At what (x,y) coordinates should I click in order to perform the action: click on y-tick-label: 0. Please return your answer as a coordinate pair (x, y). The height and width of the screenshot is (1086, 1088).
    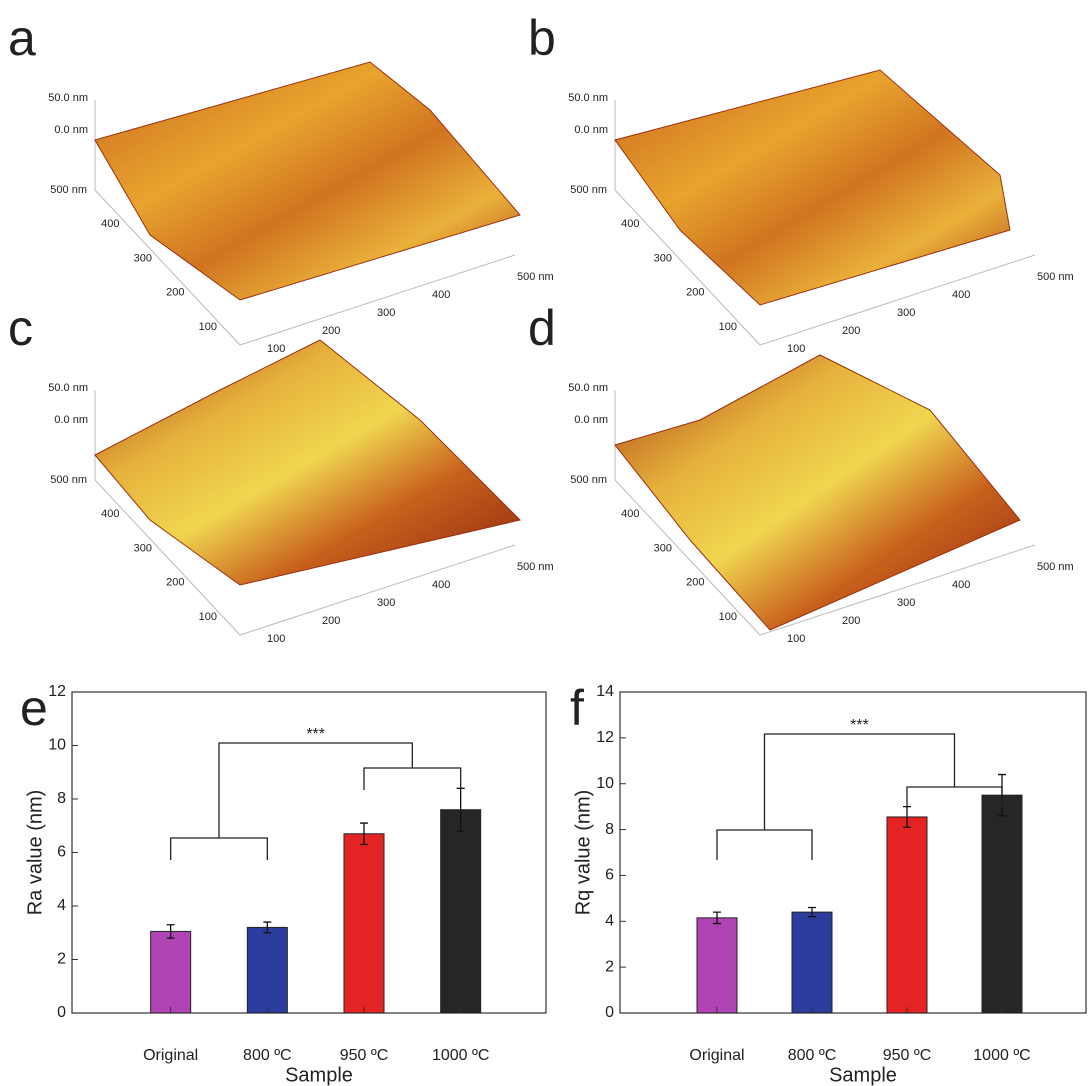
    Looking at the image, I should click on (609, 1012).